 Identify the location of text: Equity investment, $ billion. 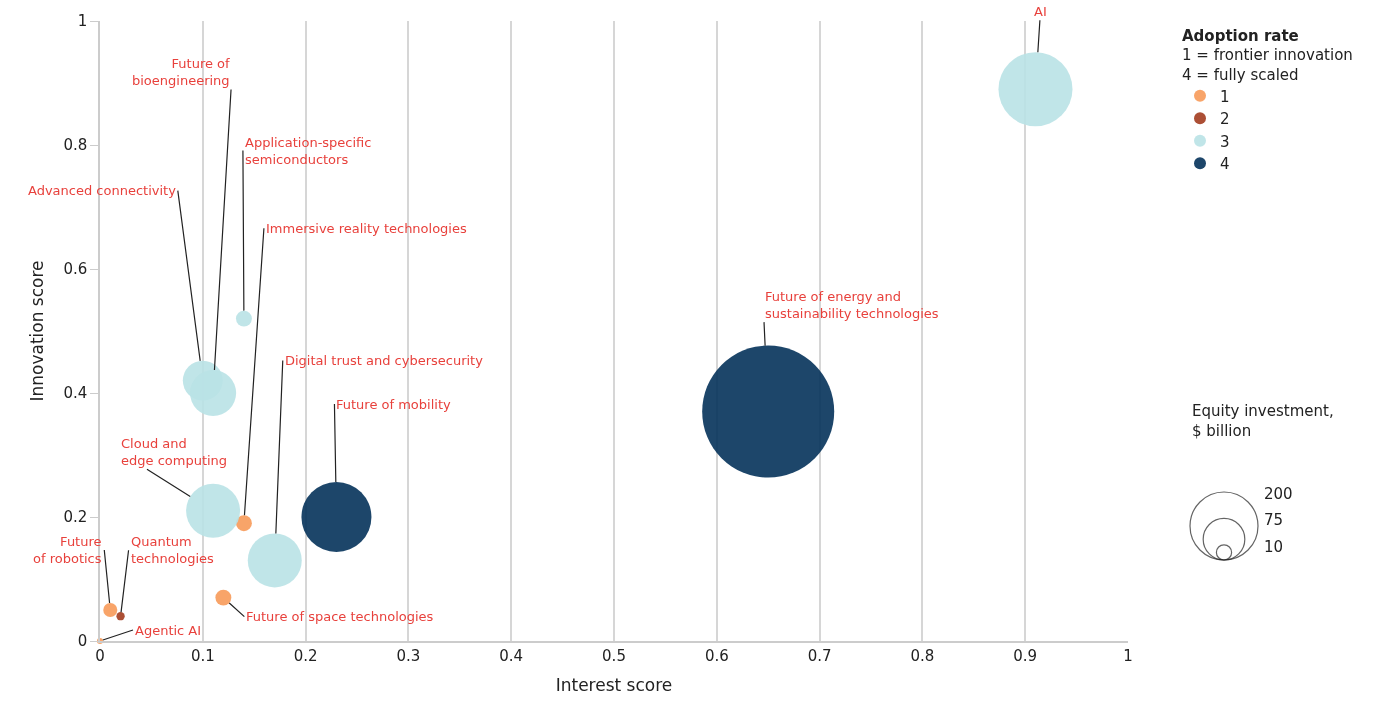
(1263, 421).